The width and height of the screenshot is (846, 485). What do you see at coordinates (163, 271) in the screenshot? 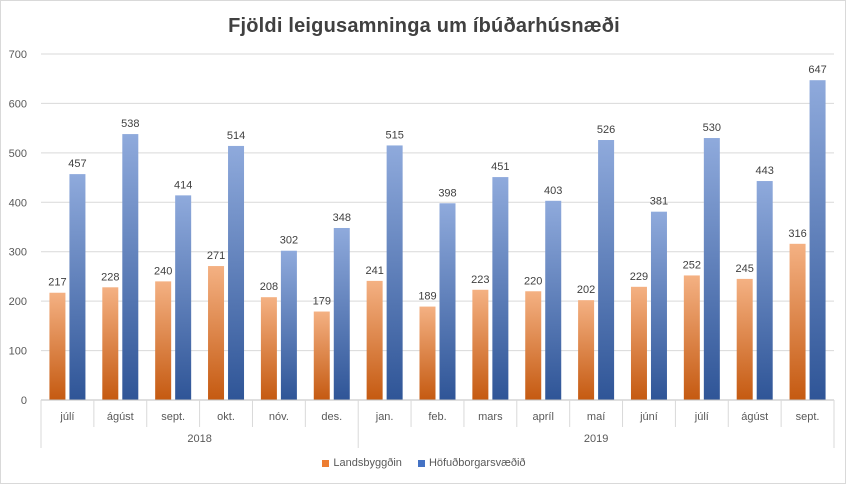
I see `data-label: 240` at bounding box center [163, 271].